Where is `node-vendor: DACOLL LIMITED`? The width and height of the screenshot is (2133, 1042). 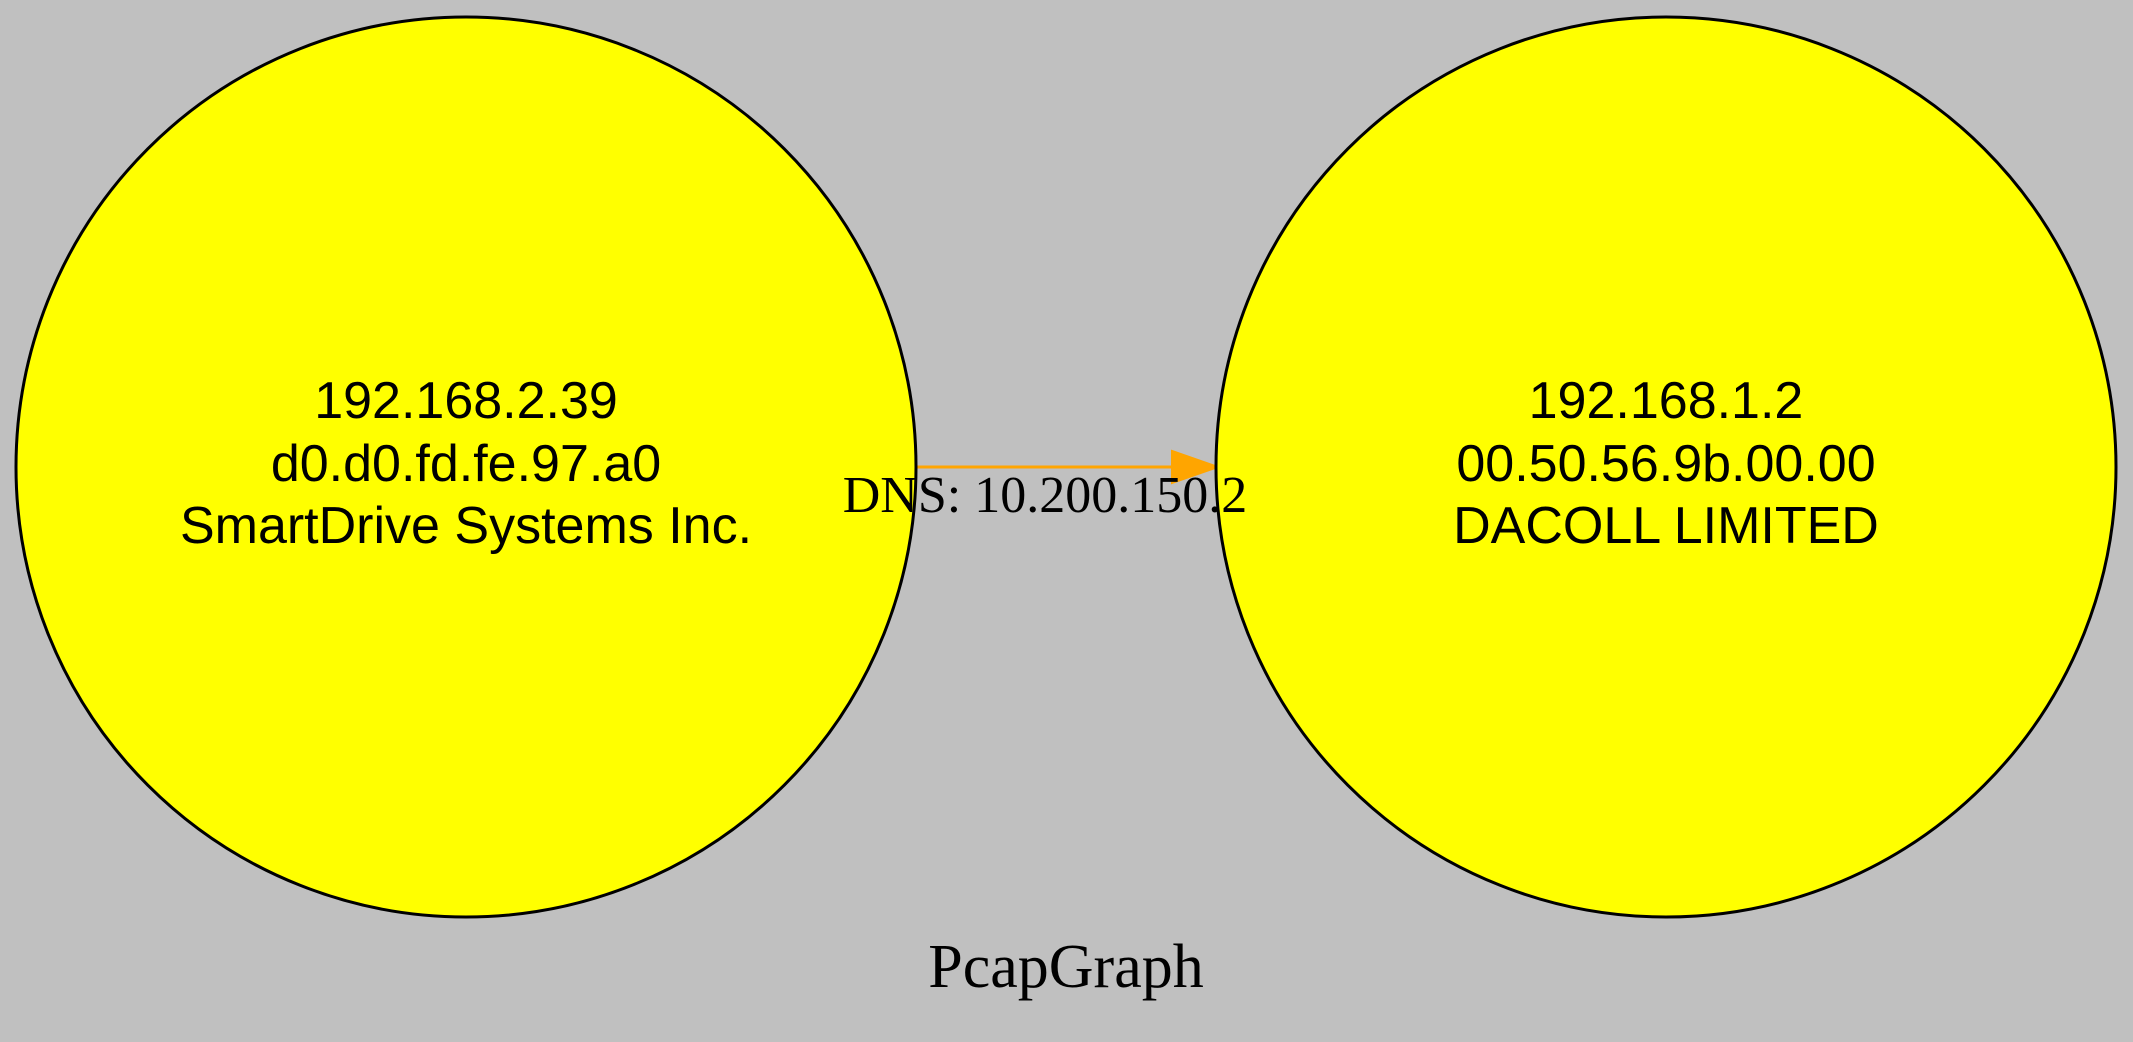
node-vendor: DACOLL LIMITED is located at coordinates (1666, 526).